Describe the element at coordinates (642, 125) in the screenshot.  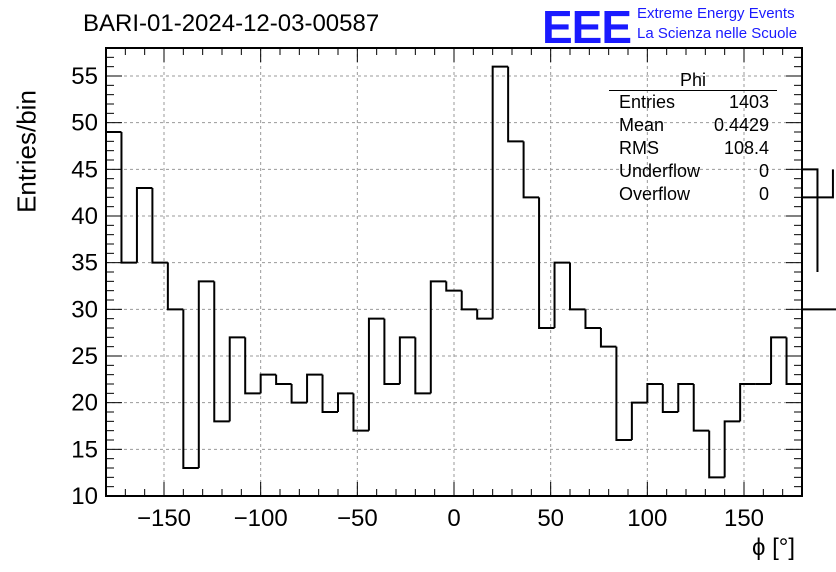
I see `stats-label: Mean` at that location.